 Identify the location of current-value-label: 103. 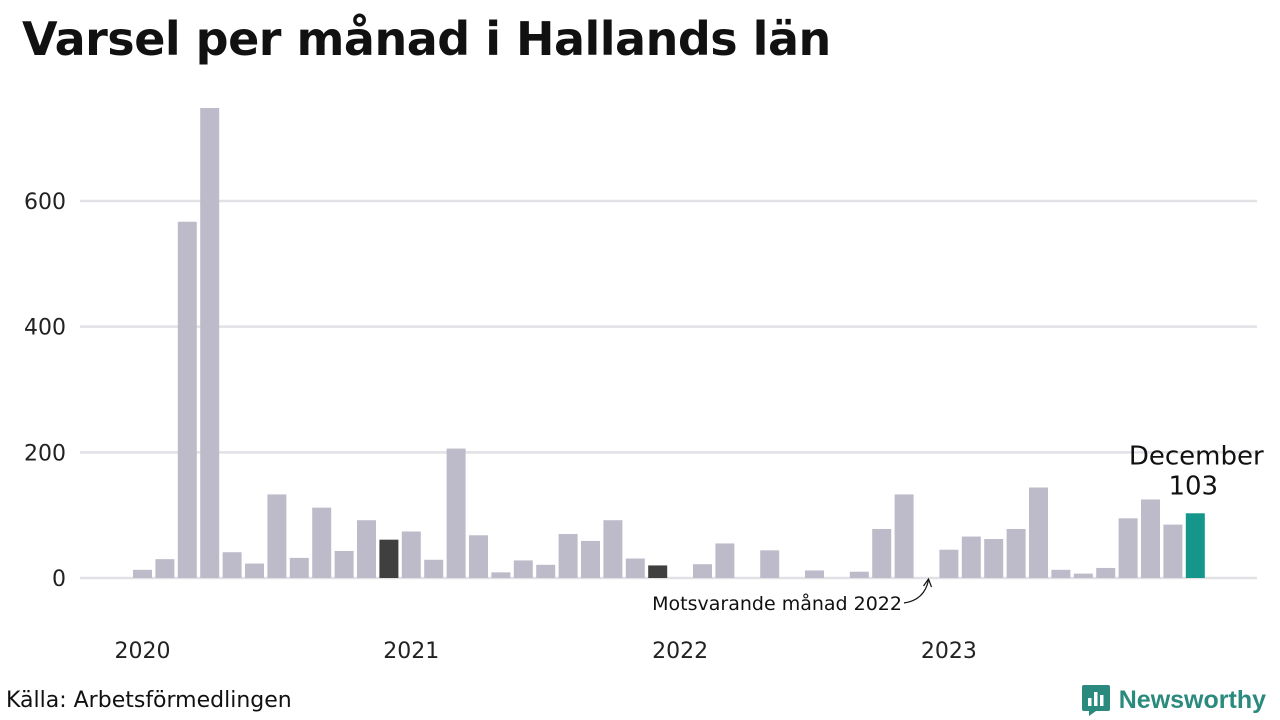
(1193, 486).